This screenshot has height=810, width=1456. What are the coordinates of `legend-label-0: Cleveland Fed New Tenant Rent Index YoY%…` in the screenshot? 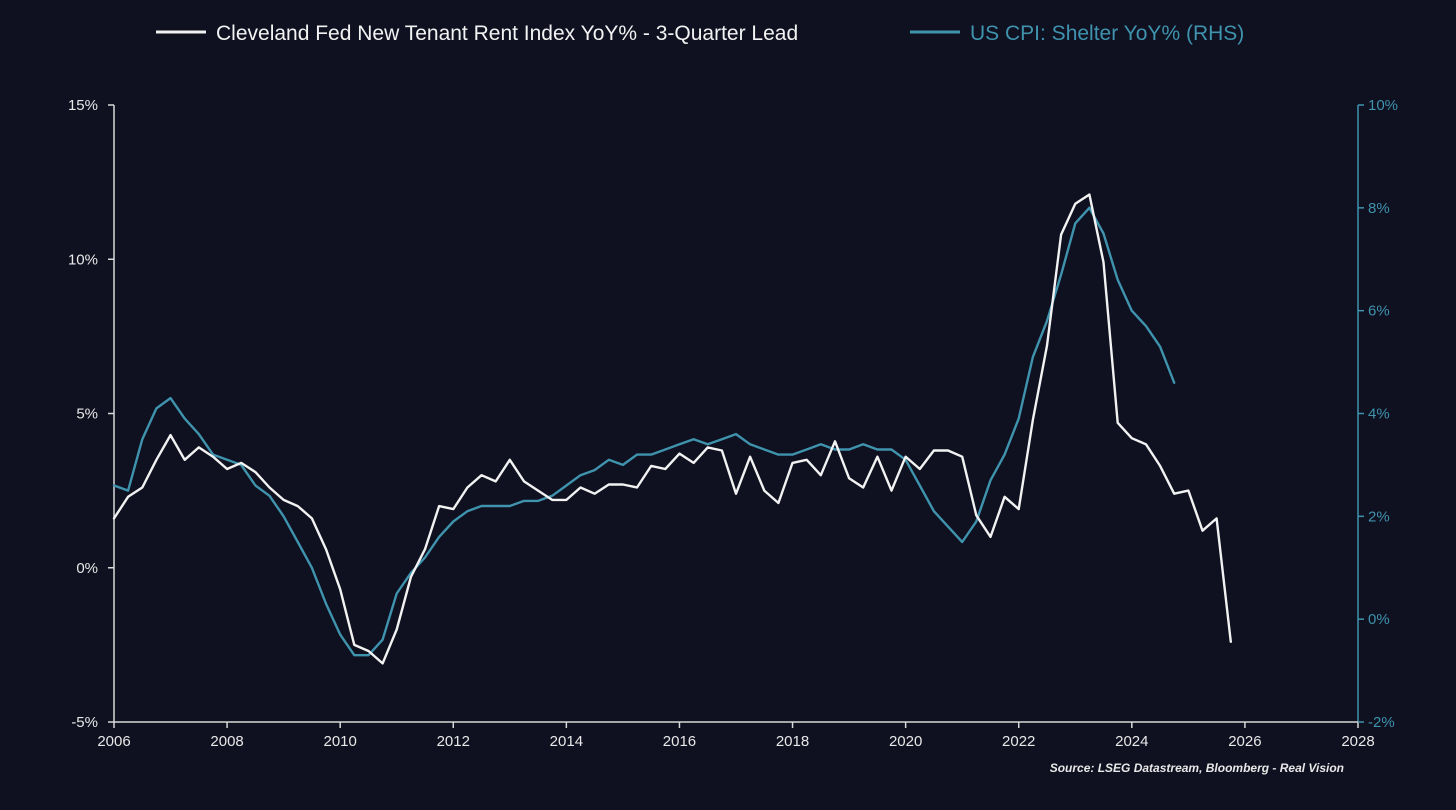 It's located at (507, 33).